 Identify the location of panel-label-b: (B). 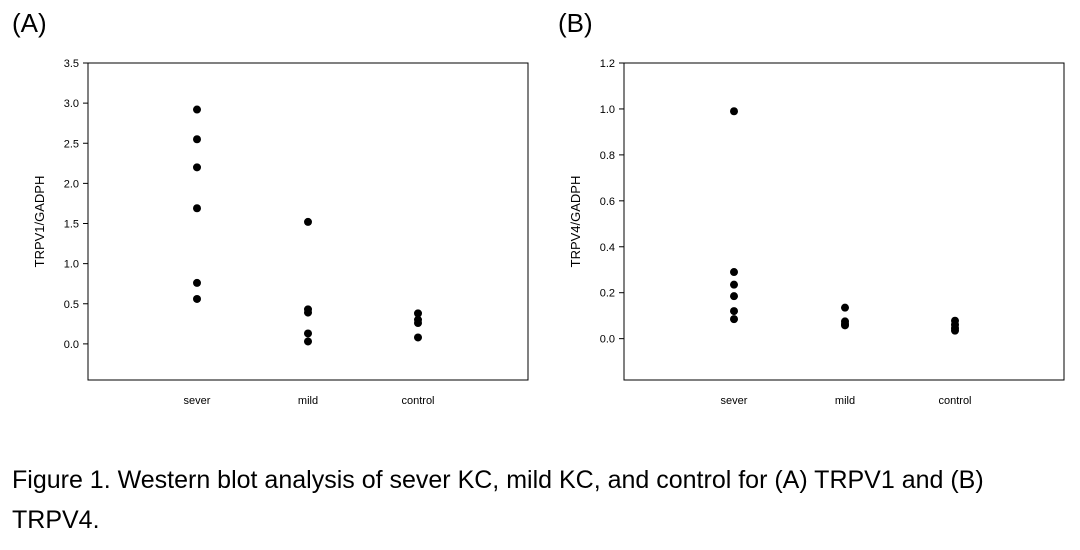
(575, 23).